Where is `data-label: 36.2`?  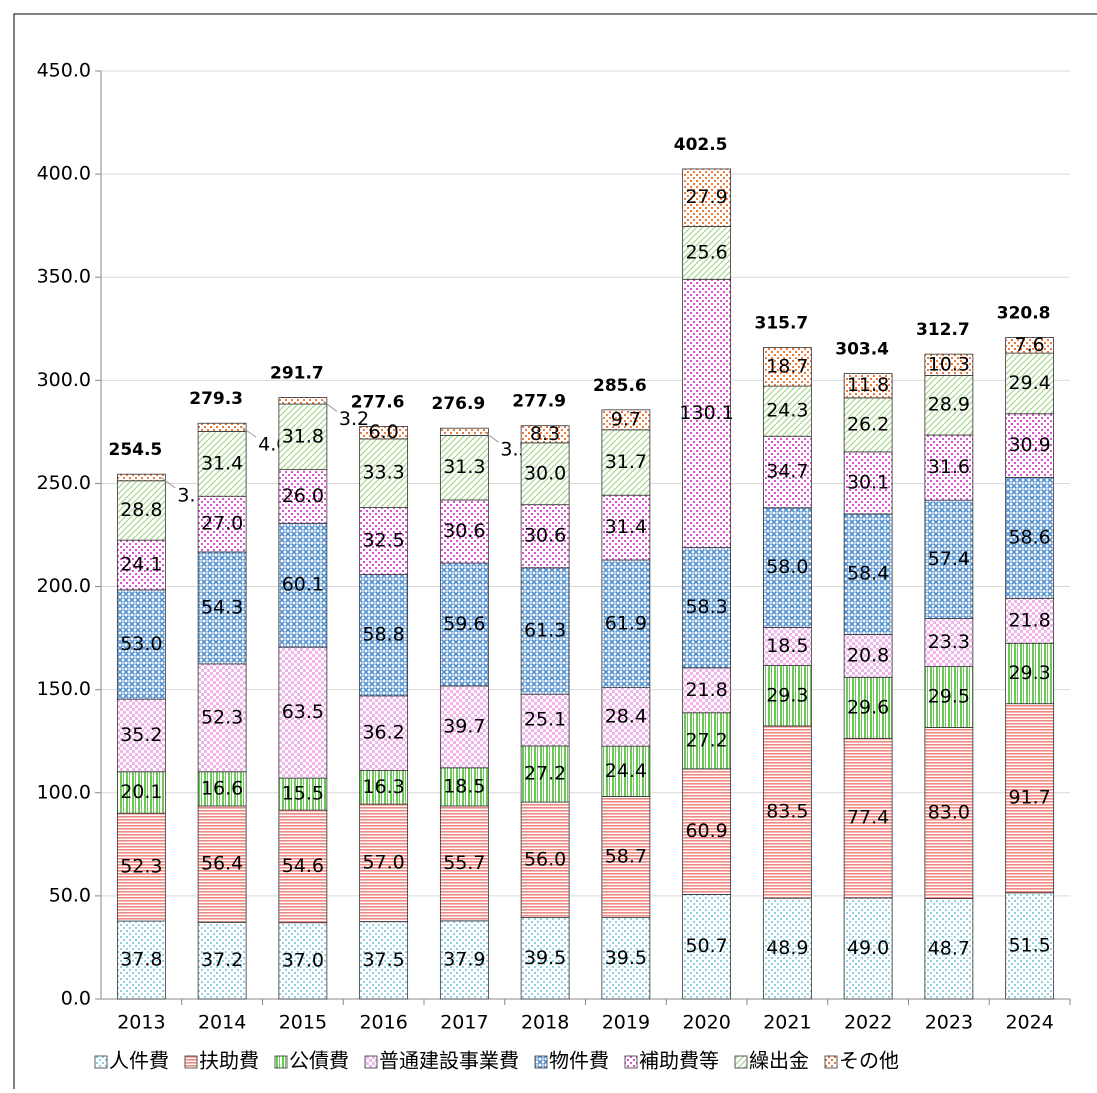
data-label: 36.2 is located at coordinates (383, 733).